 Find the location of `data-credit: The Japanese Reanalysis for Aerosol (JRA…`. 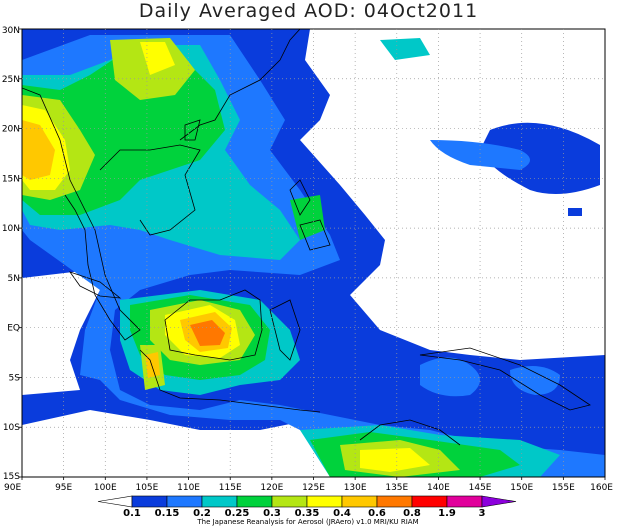

data-credit: The Japanese Reanalysis for Aerosol (JRA… is located at coordinates (307, 522).